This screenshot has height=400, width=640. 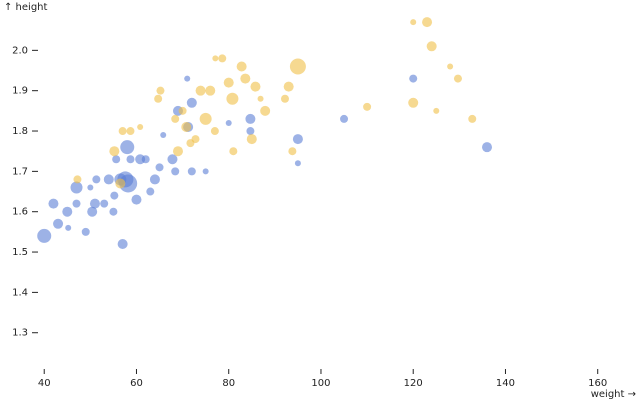 I want to click on x-tick-label: 160, so click(x=597, y=383).